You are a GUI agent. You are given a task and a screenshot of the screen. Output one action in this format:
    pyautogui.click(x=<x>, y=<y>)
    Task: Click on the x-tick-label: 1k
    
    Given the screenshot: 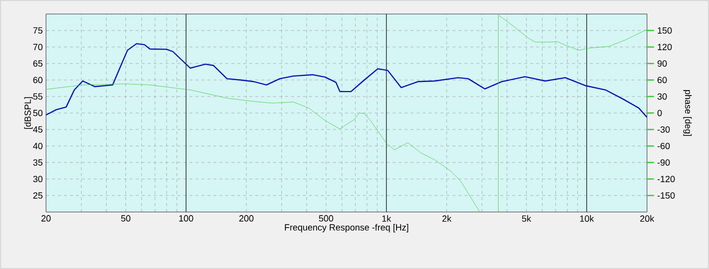 What is the action you would take?
    pyautogui.click(x=387, y=218)
    